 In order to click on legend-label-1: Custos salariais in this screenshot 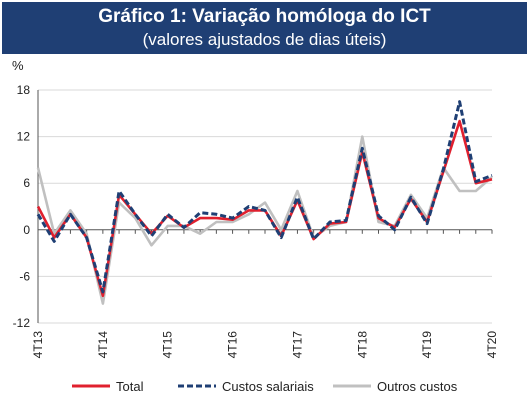, I will do `click(268, 386)`.